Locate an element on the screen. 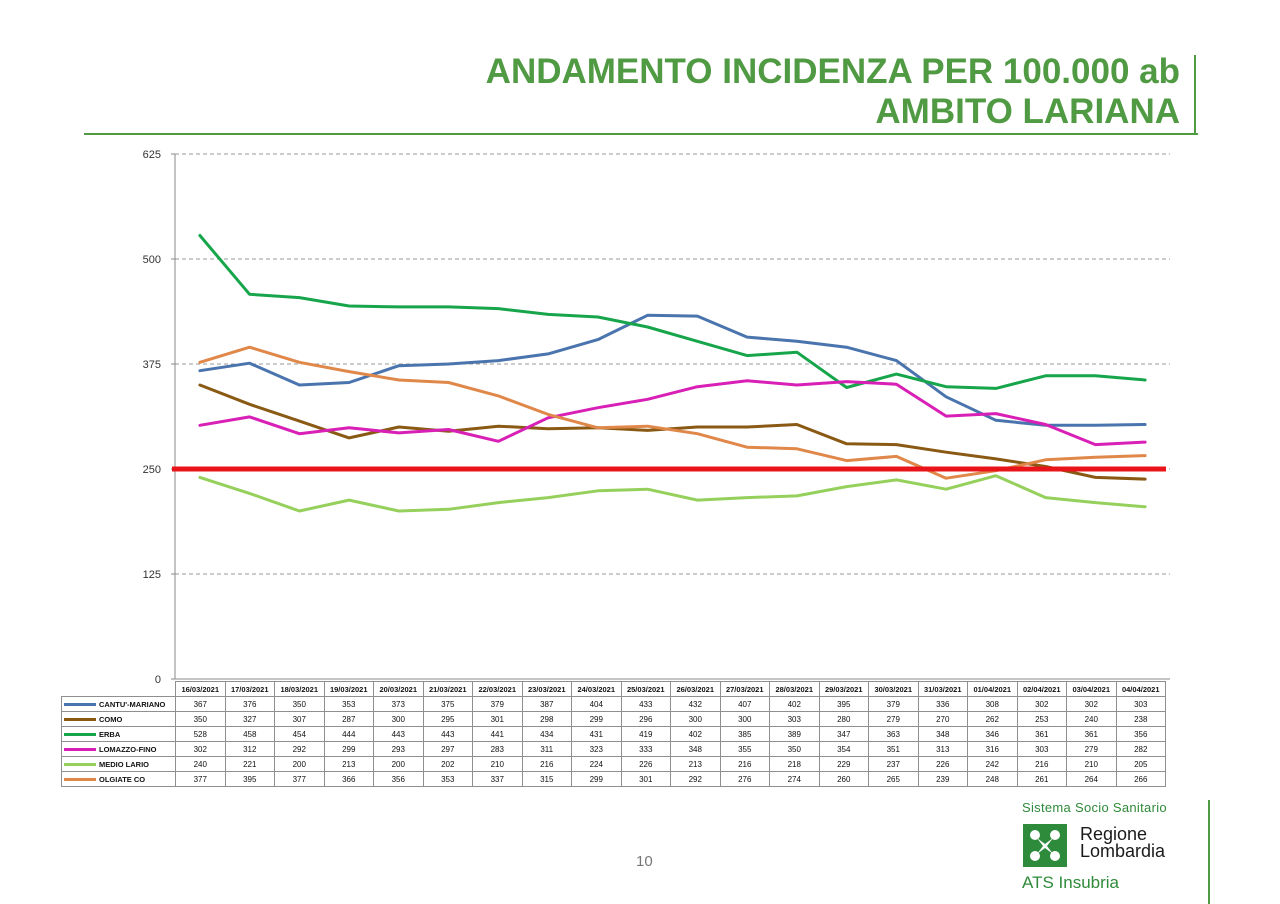 The width and height of the screenshot is (1280, 904). value-cell: 387 is located at coordinates (546, 704).